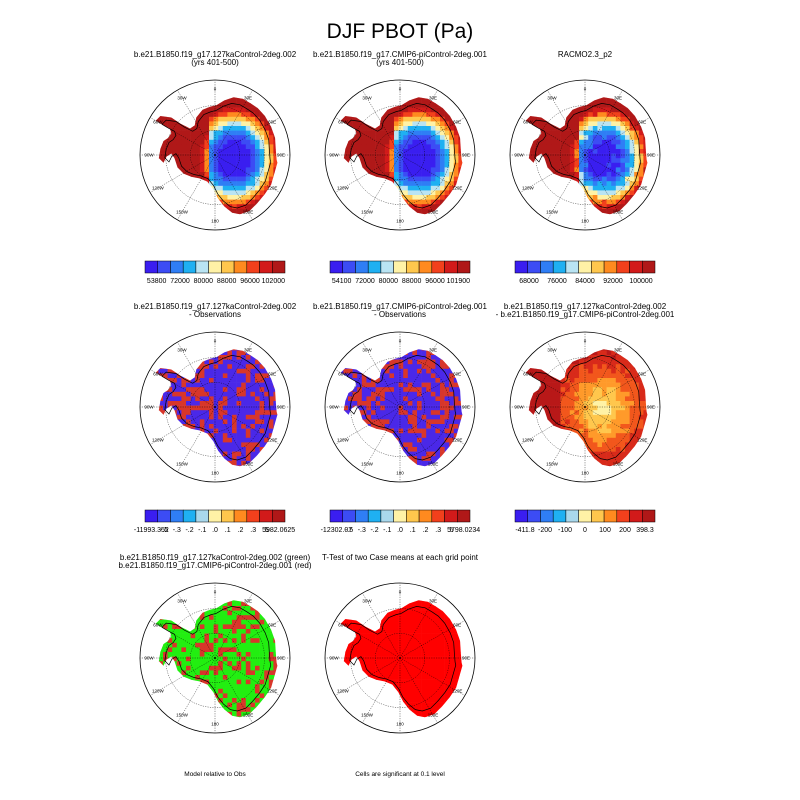 This screenshot has width=800, height=800. I want to click on meridian-line, so click(247, 388).